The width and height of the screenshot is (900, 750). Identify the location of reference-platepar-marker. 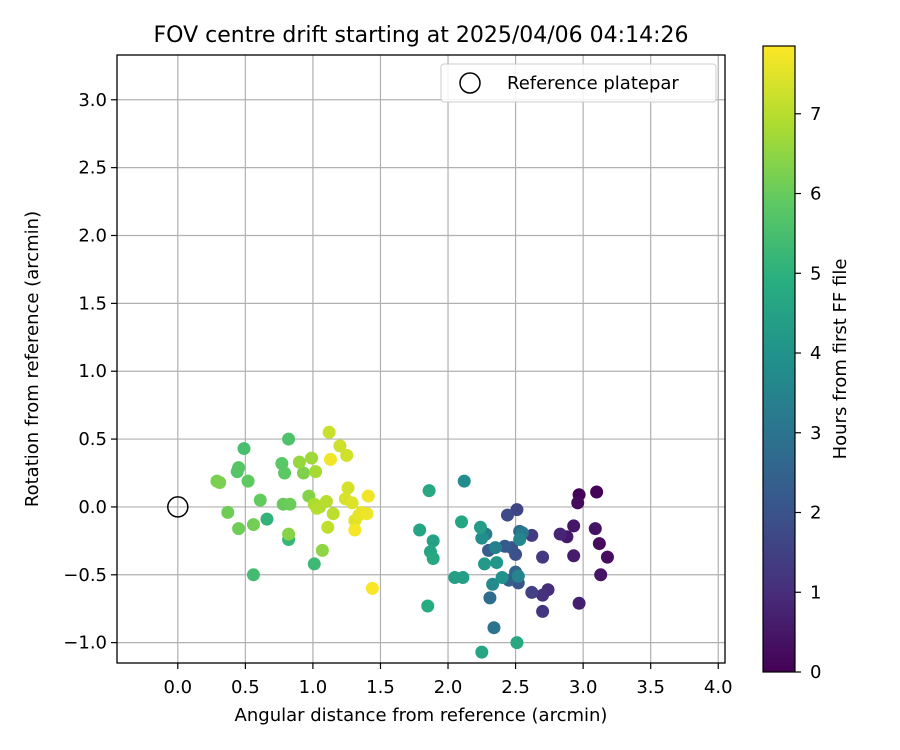
(178, 507).